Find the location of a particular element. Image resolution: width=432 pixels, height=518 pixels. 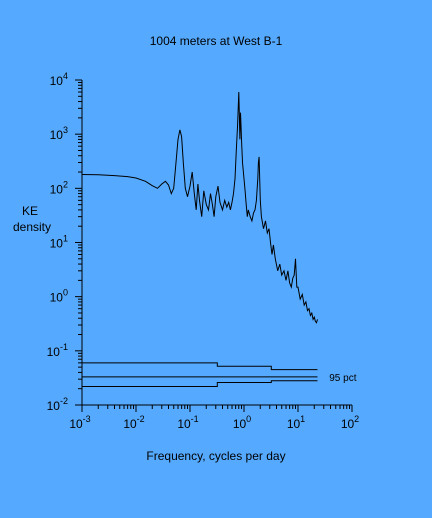

y-tick-label: 10² is located at coordinates (59, 187).